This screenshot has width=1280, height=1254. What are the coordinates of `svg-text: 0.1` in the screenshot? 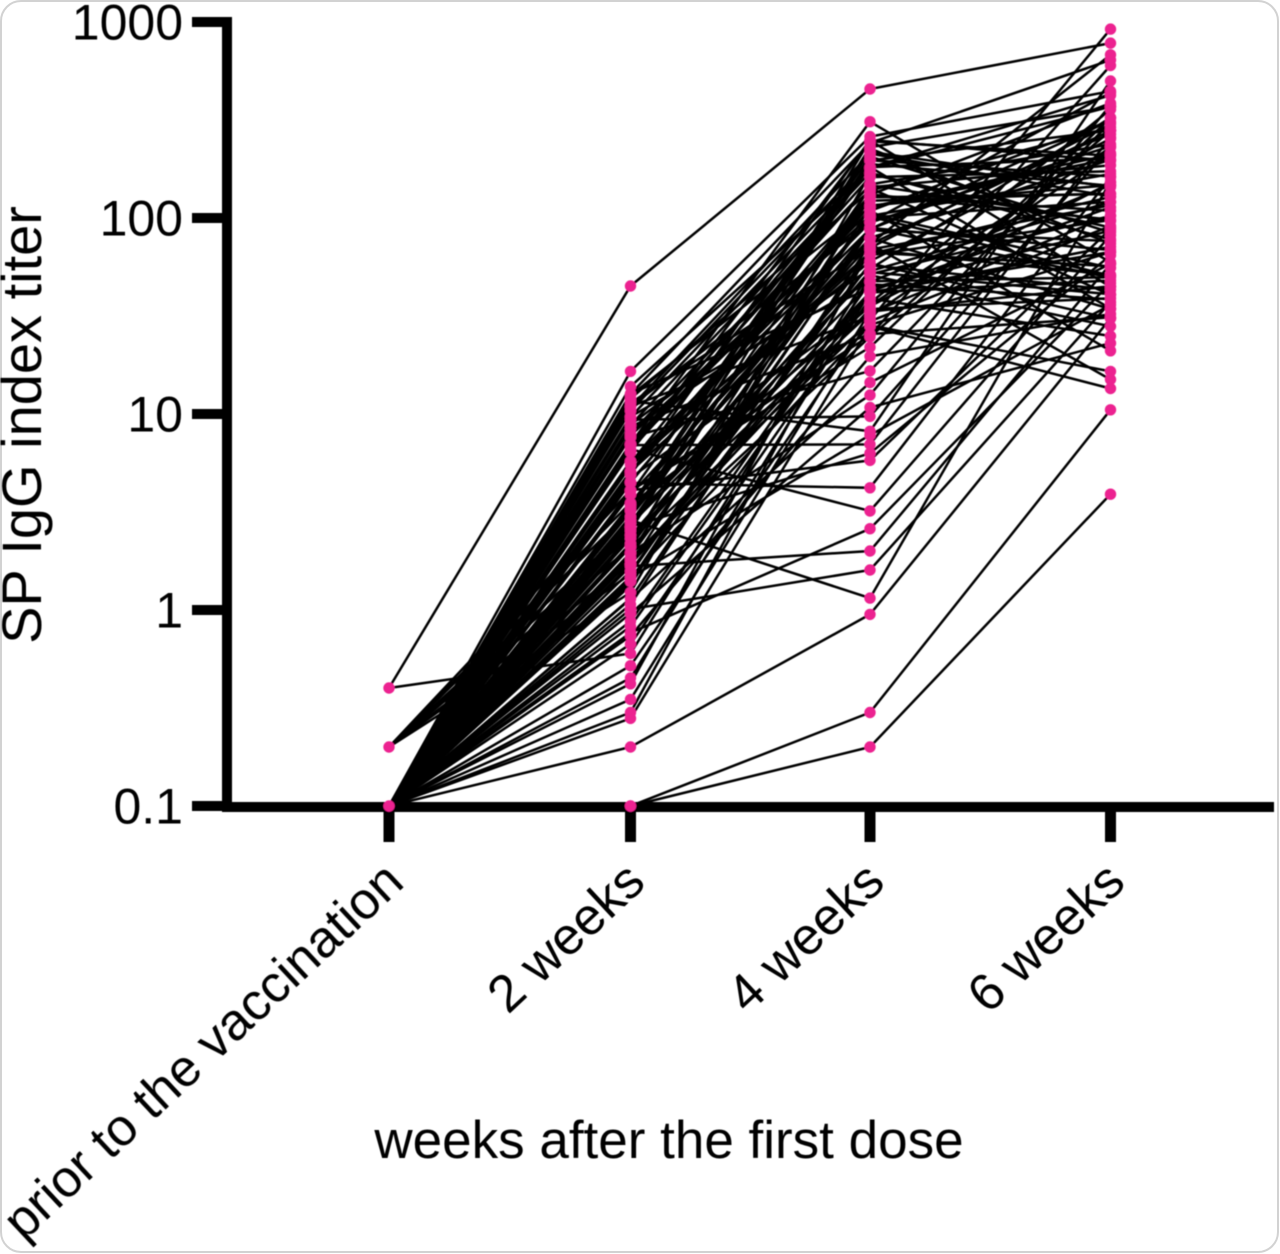 It's located at (148, 807).